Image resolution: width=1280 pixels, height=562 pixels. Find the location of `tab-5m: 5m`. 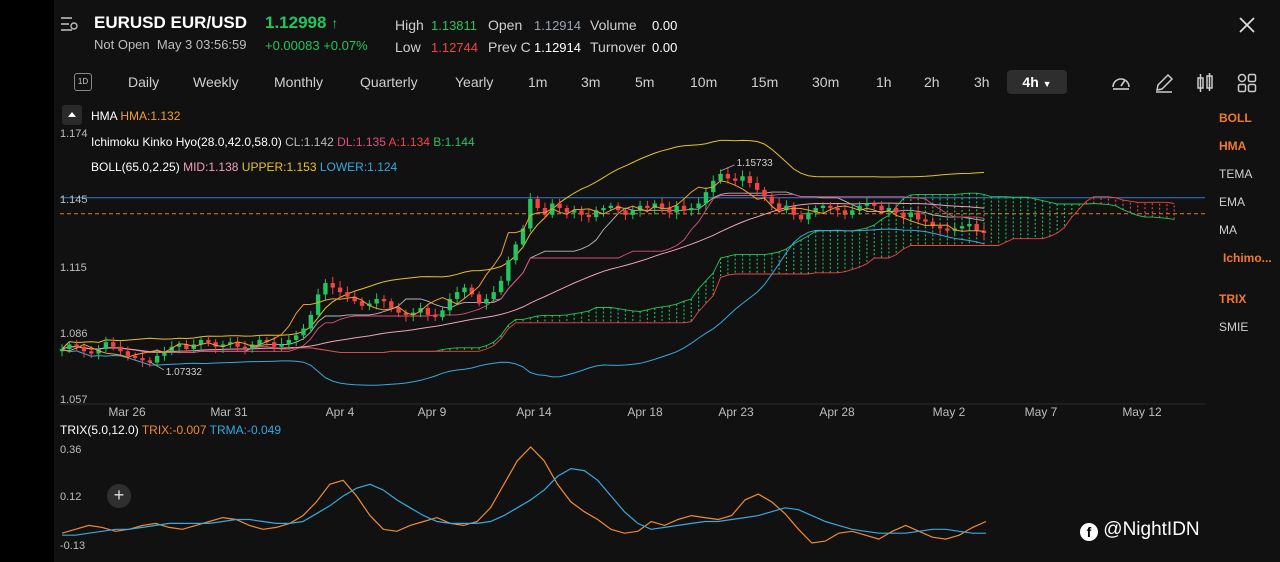

tab-5m: 5m is located at coordinates (645, 82).